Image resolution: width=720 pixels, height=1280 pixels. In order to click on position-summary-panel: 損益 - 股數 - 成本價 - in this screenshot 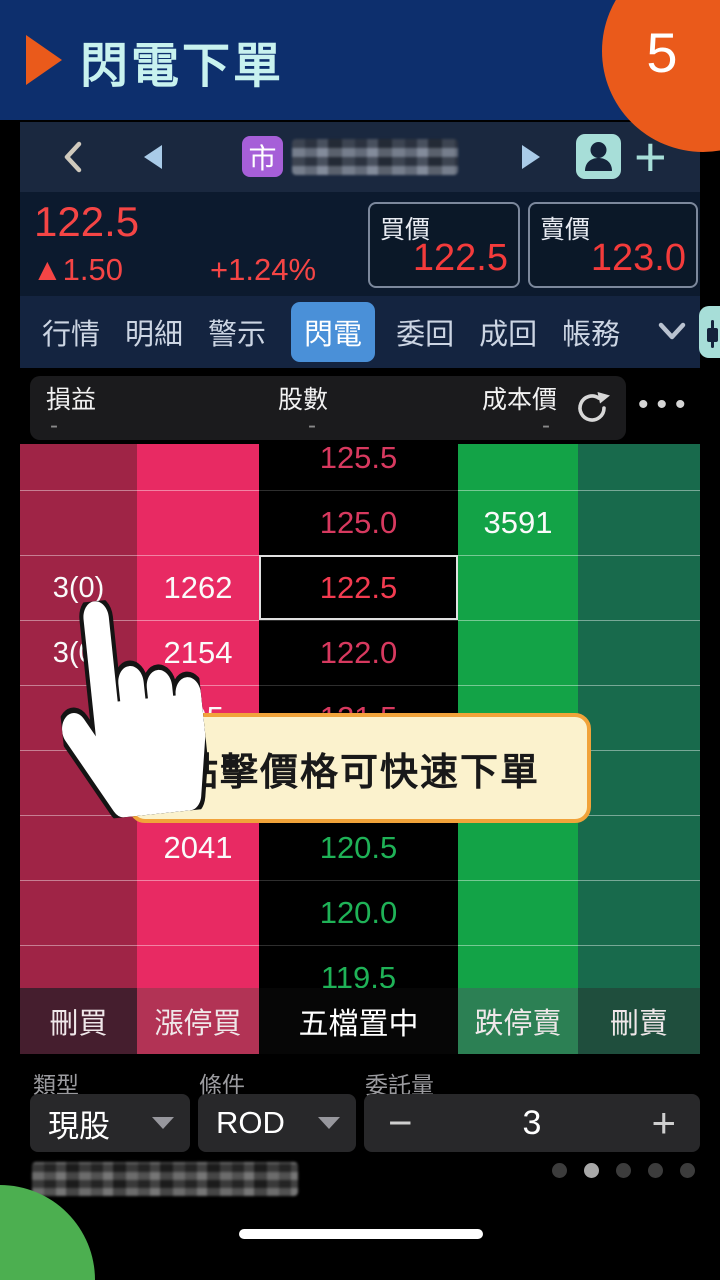, I will do `click(328, 408)`.